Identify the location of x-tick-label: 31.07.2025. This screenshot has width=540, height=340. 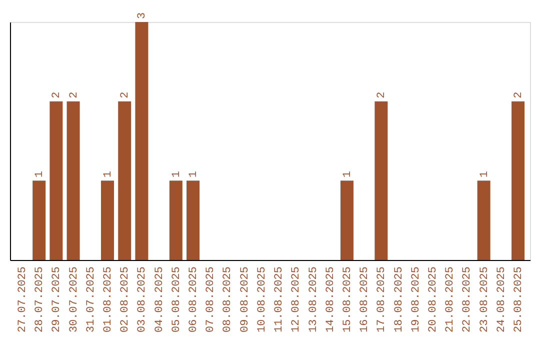
(91, 299).